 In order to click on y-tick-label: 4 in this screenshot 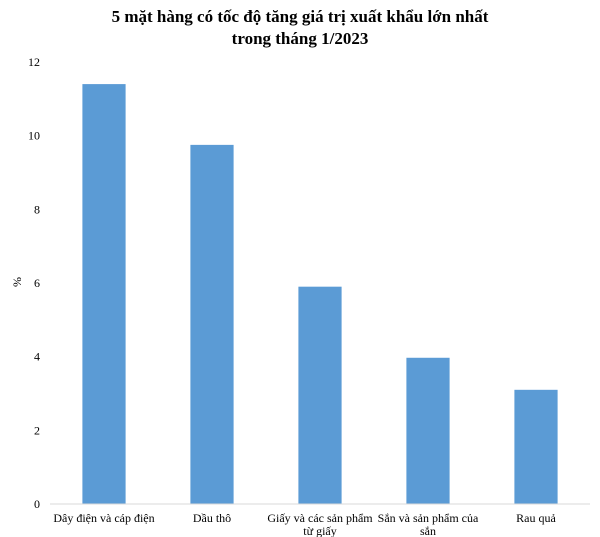, I will do `click(37, 357)`.